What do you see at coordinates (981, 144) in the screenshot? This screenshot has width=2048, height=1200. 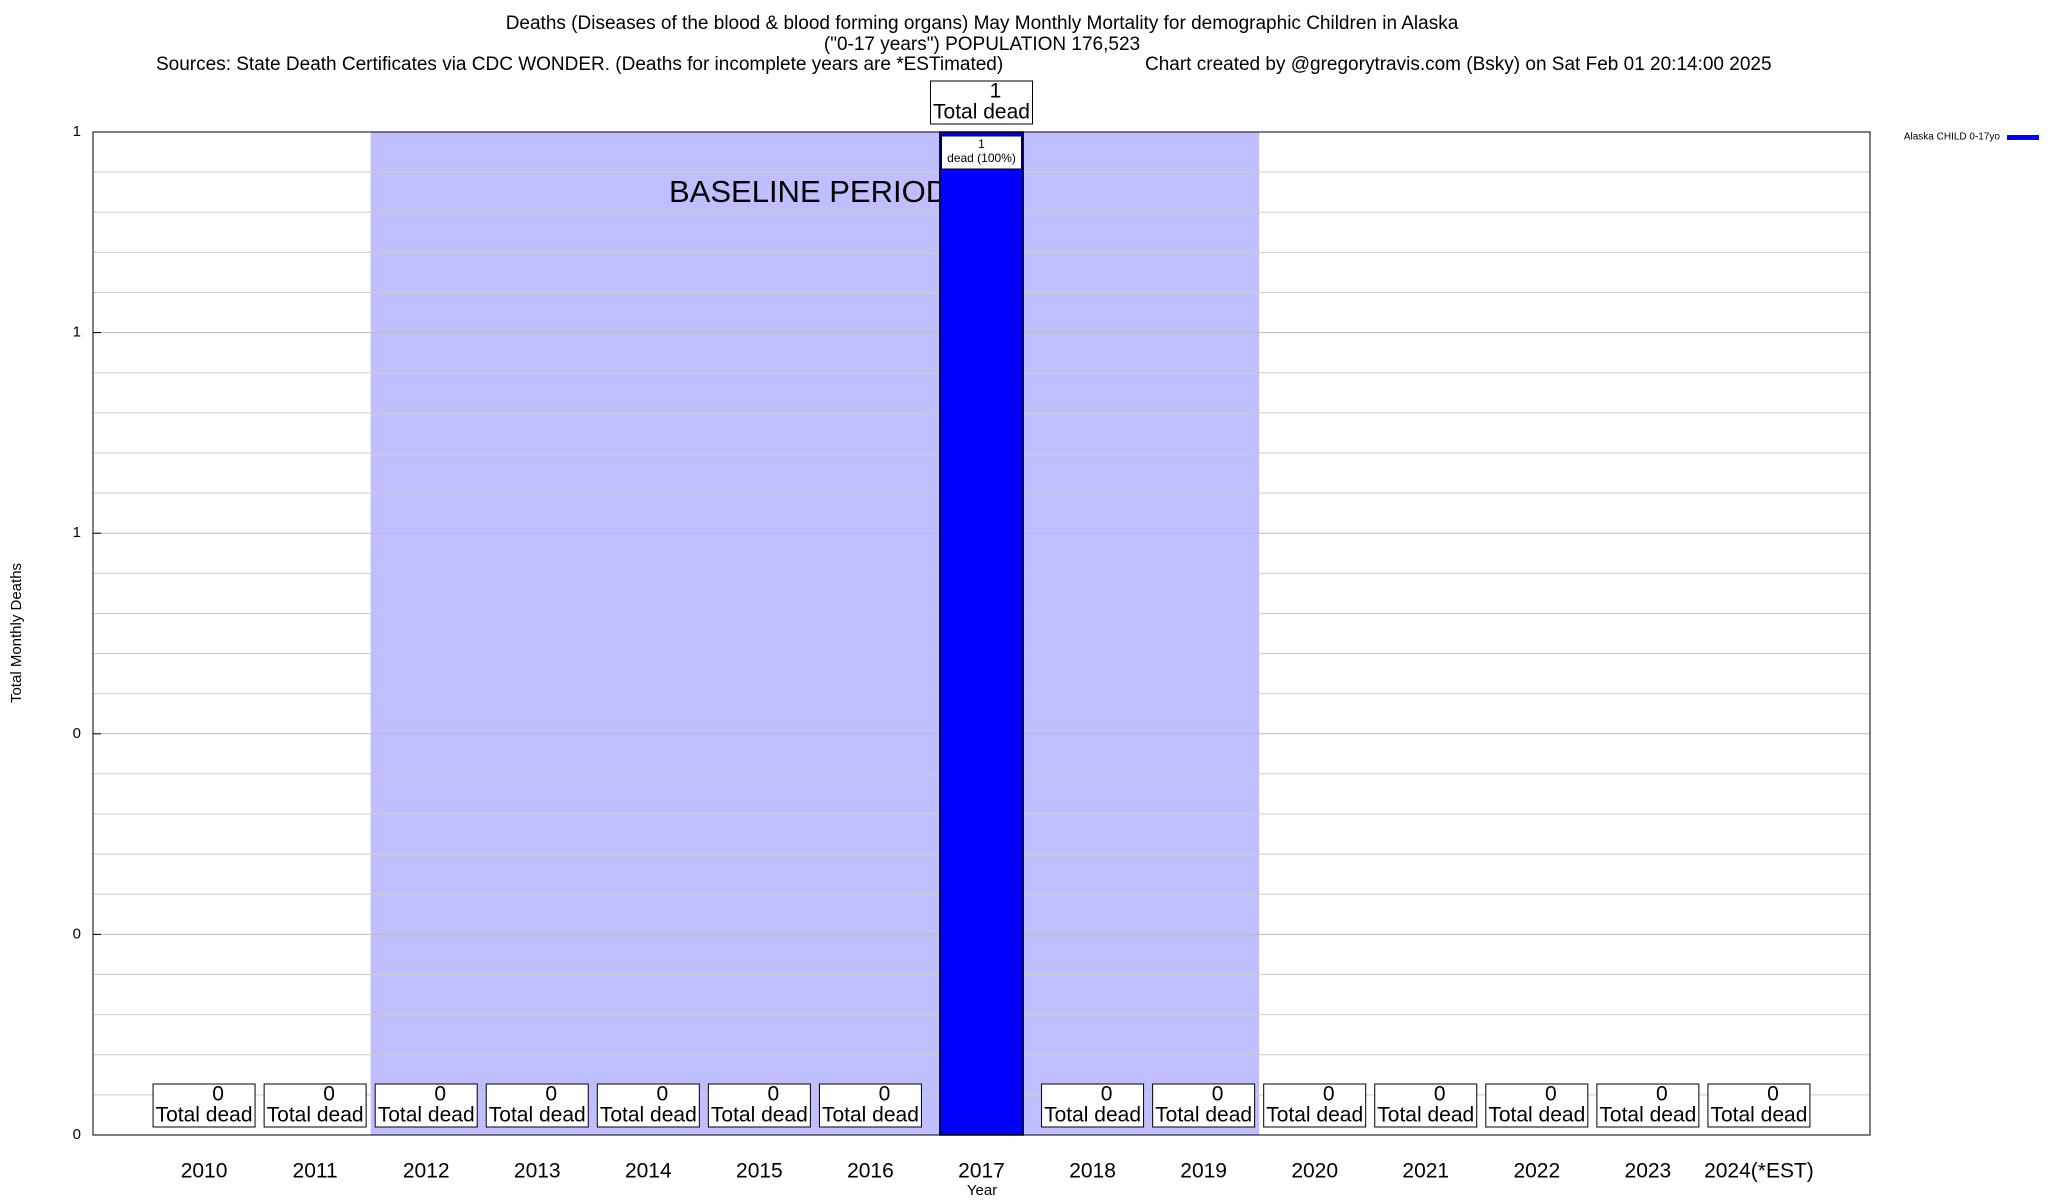 I see `inner-label-value: 1` at bounding box center [981, 144].